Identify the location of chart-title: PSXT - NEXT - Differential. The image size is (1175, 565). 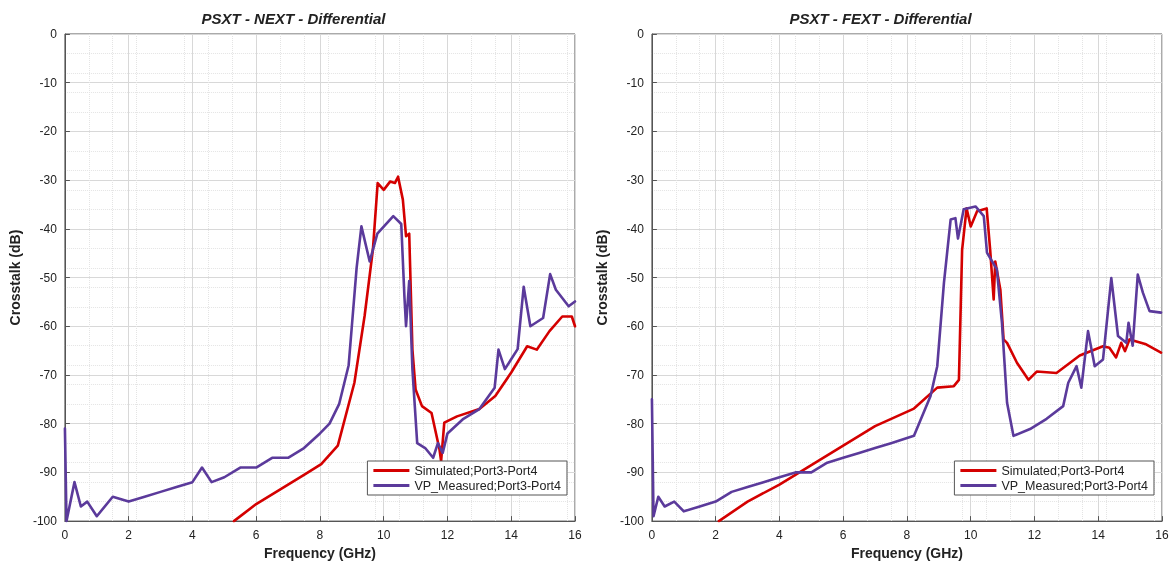
(294, 18).